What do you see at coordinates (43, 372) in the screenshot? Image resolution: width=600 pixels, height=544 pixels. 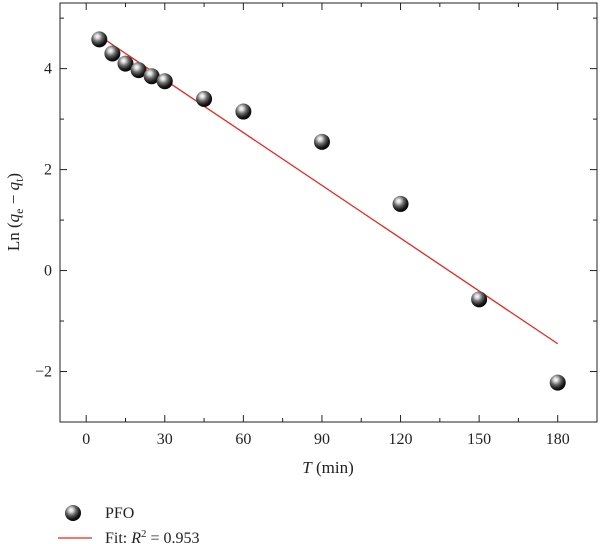 I see `y-tick-label: −2` at bounding box center [43, 372].